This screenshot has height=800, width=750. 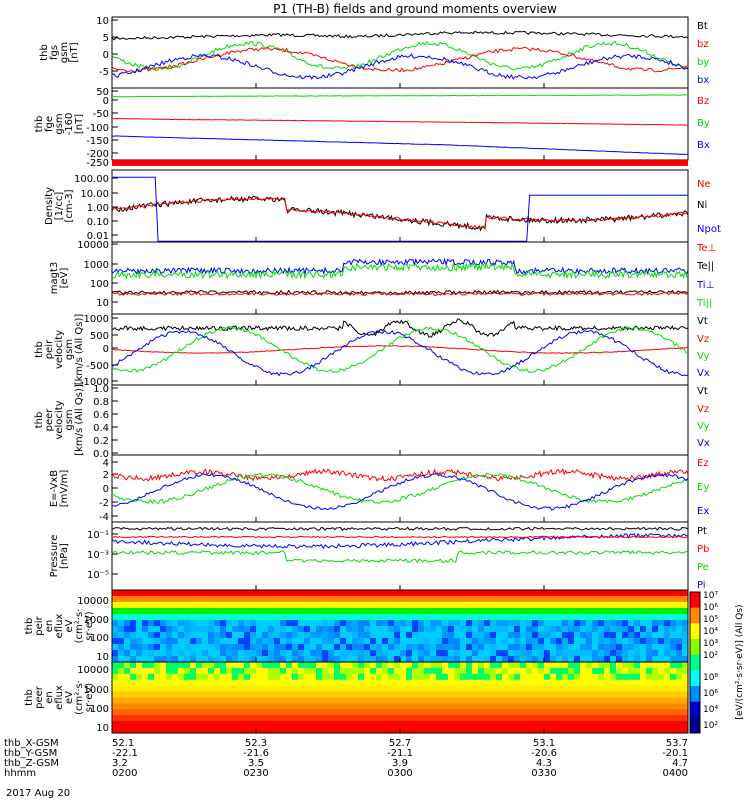 I want to click on x-value-label: 0330, so click(x=543, y=773).